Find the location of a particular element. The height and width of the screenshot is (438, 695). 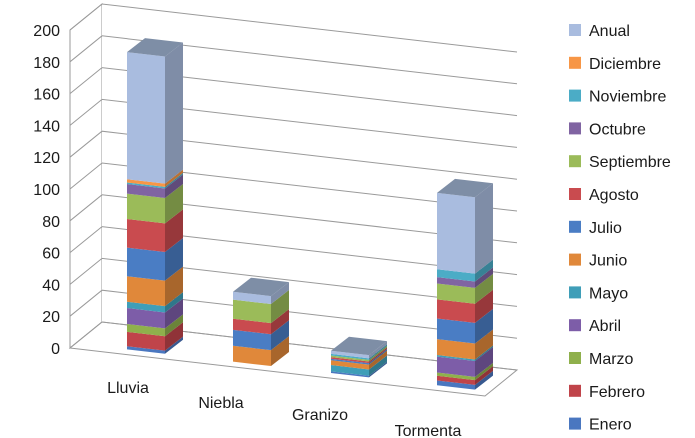

legend-label: Mayo is located at coordinates (608, 293).